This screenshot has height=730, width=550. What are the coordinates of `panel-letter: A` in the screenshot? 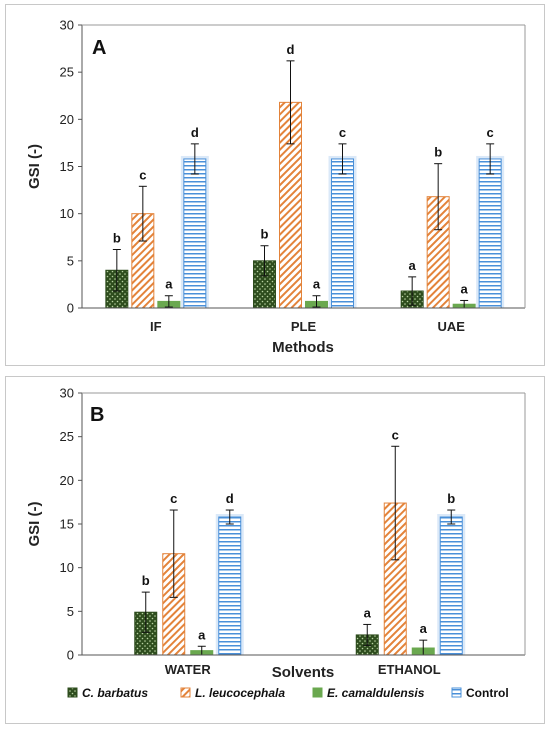 It's located at (99, 48).